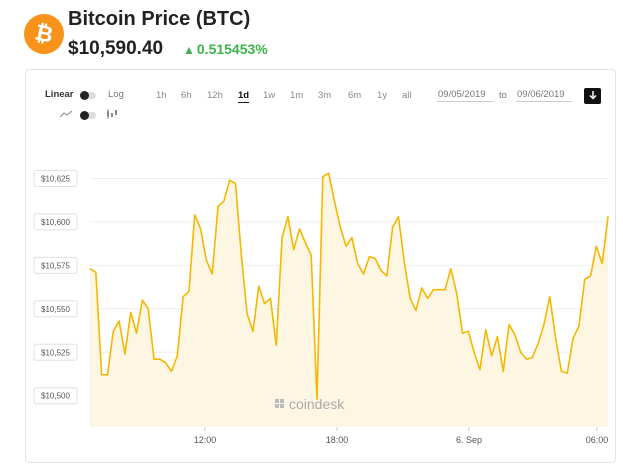 This screenshot has height=470, width=623. Describe the element at coordinates (215, 95) in the screenshot. I see `range-12h-button: 12h` at that location.